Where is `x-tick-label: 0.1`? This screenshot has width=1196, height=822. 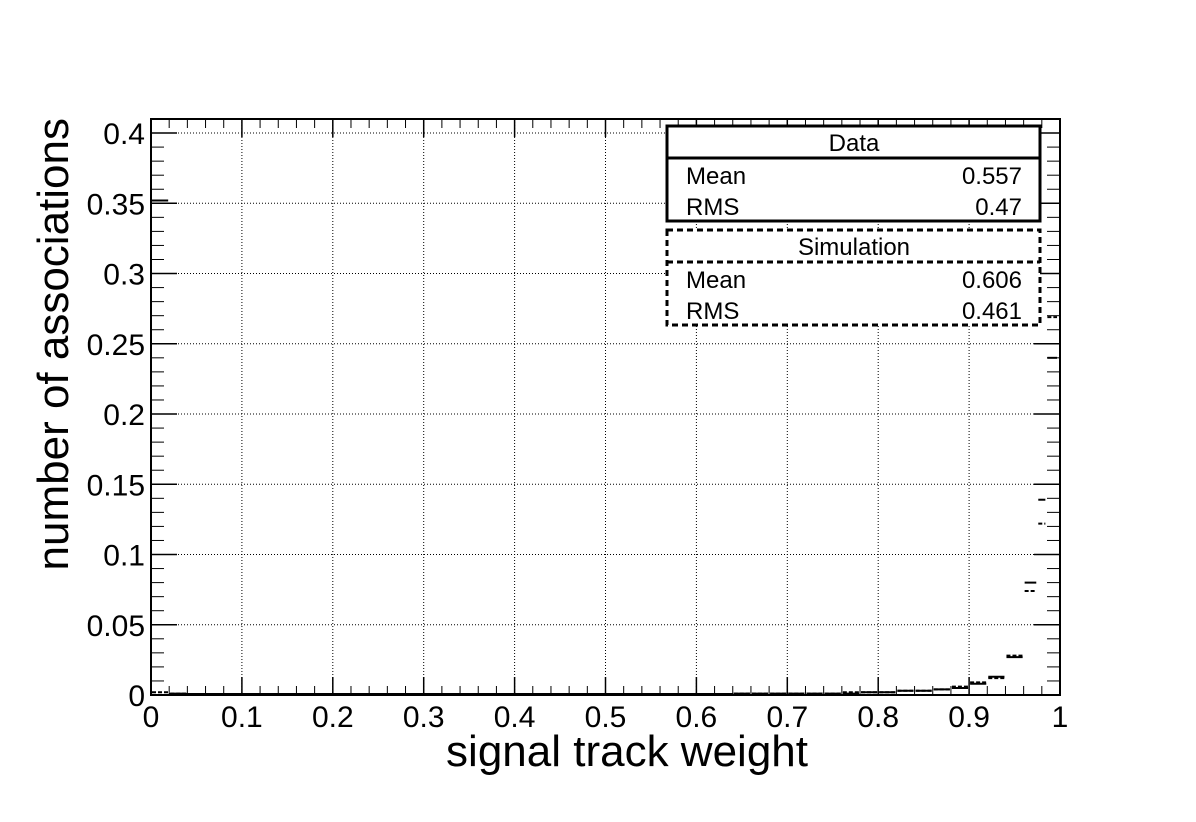
x-tick-label: 0.1 is located at coordinates (242, 717).